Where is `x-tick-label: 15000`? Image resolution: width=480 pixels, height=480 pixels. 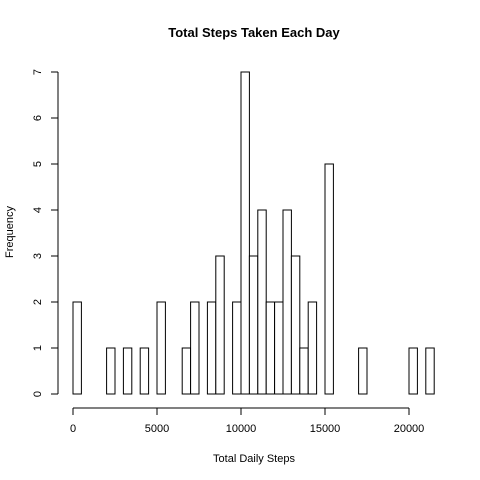 x-tick-label: 15000 is located at coordinates (325, 429).